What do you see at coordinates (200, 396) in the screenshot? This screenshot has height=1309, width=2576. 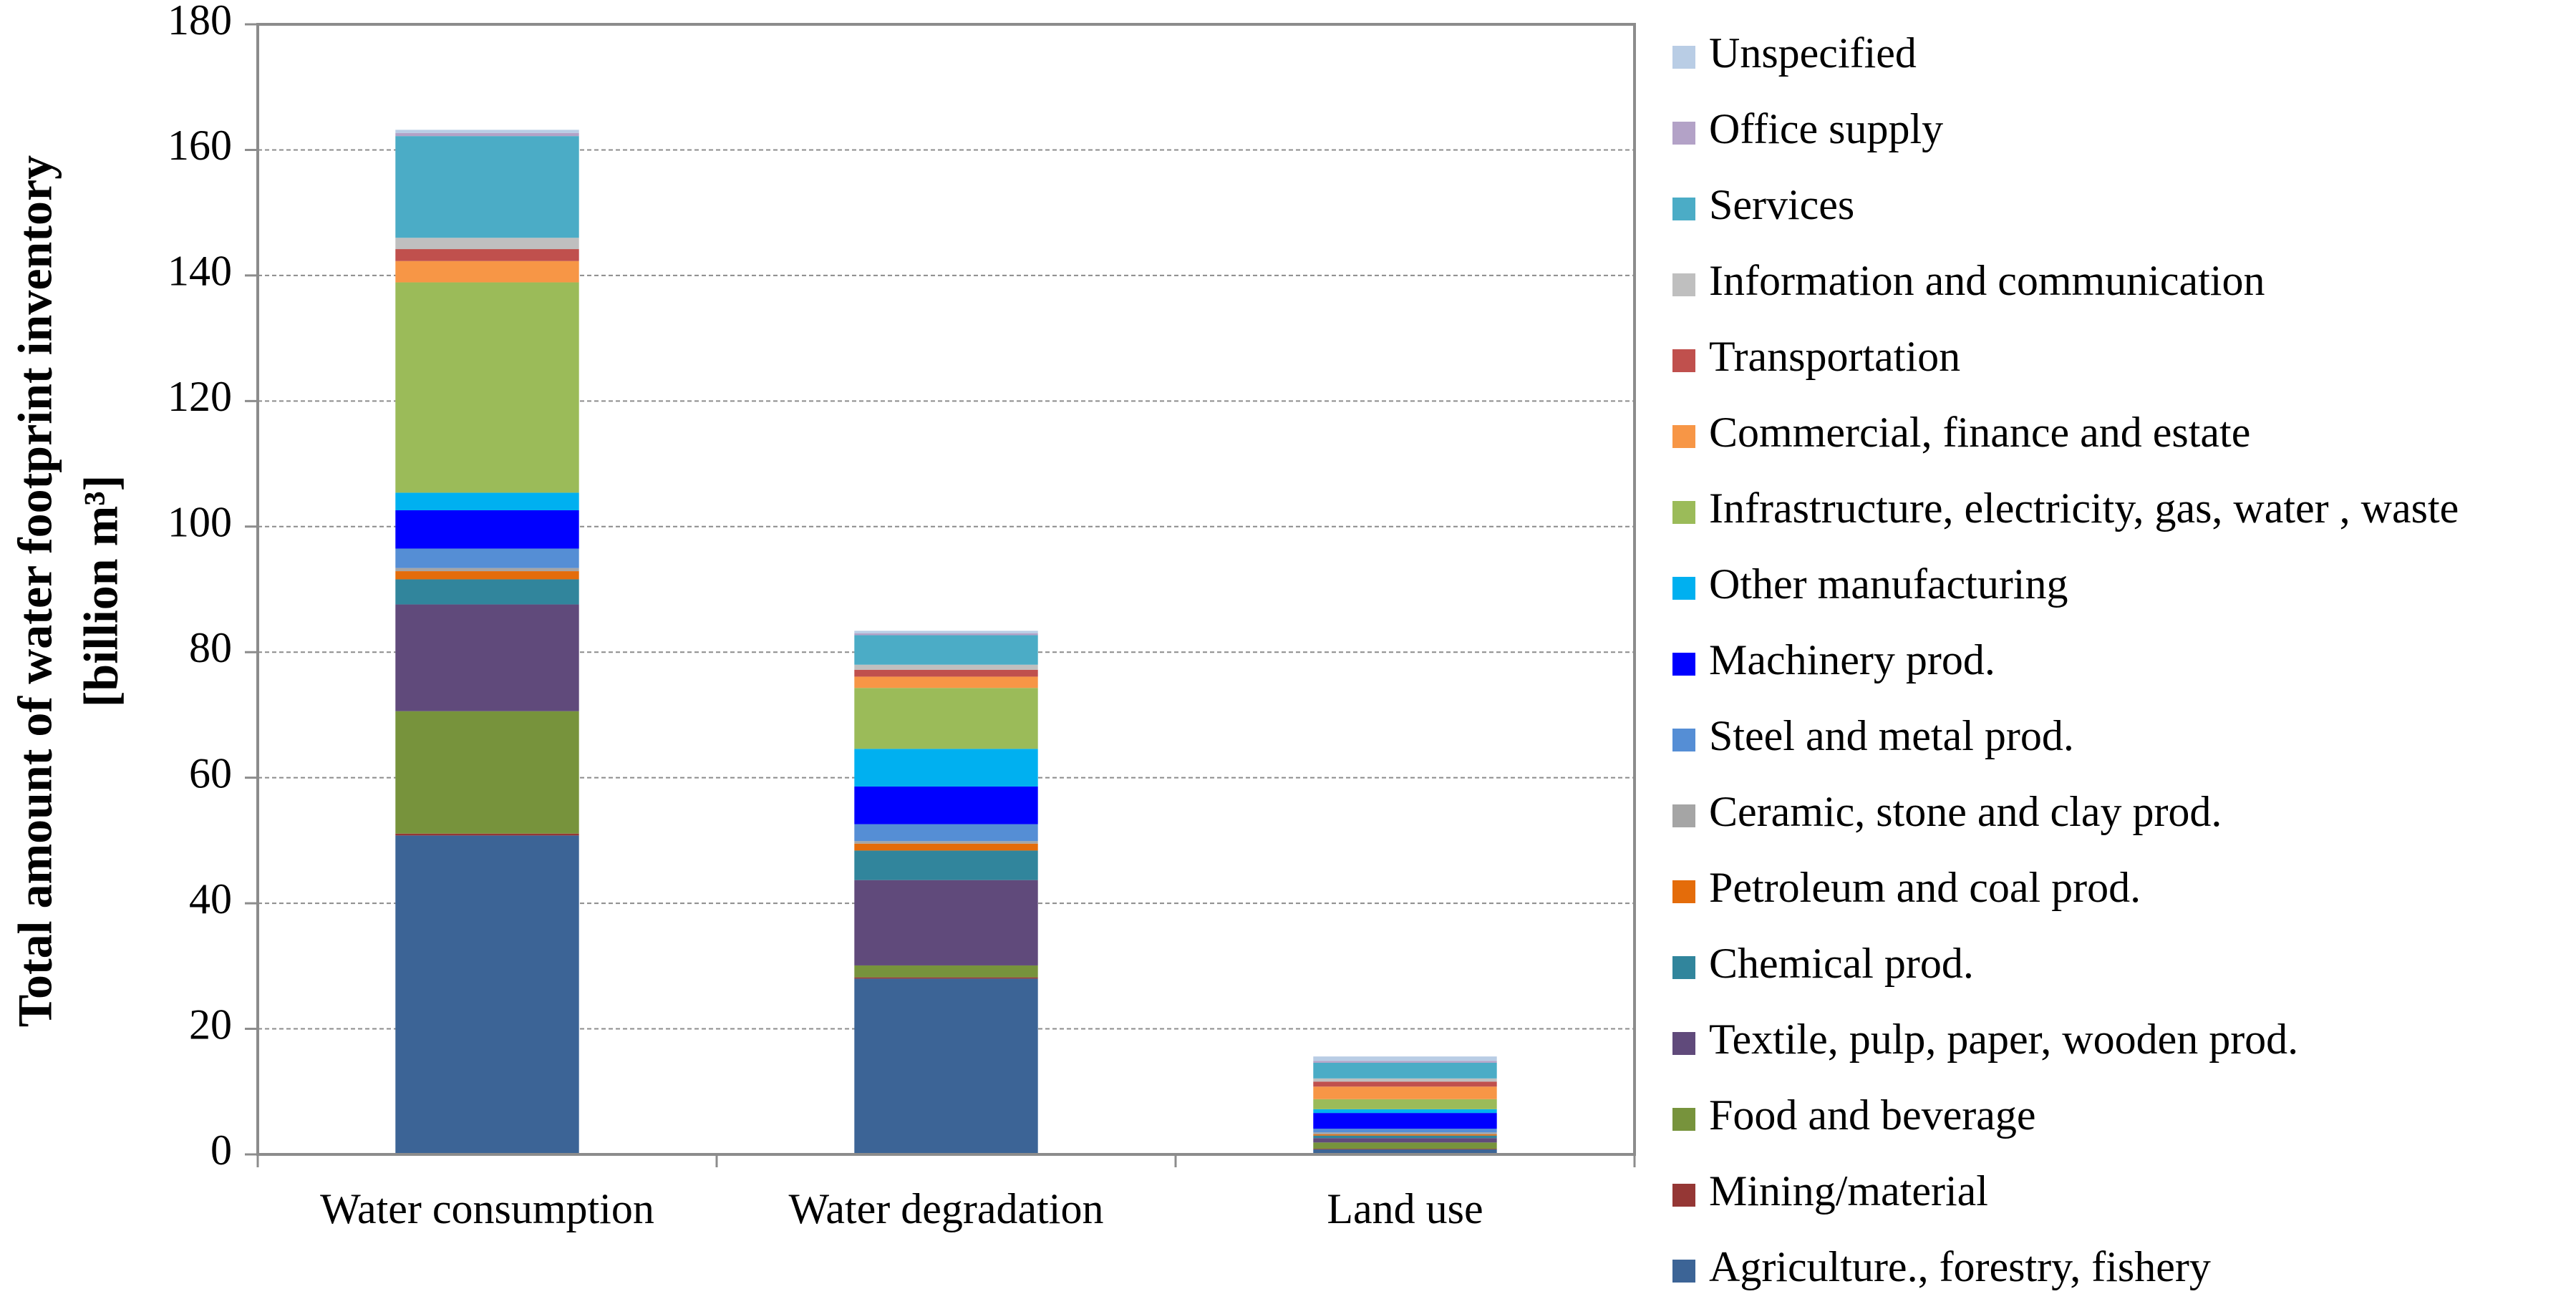 I see `y-tick-label: 120` at bounding box center [200, 396].